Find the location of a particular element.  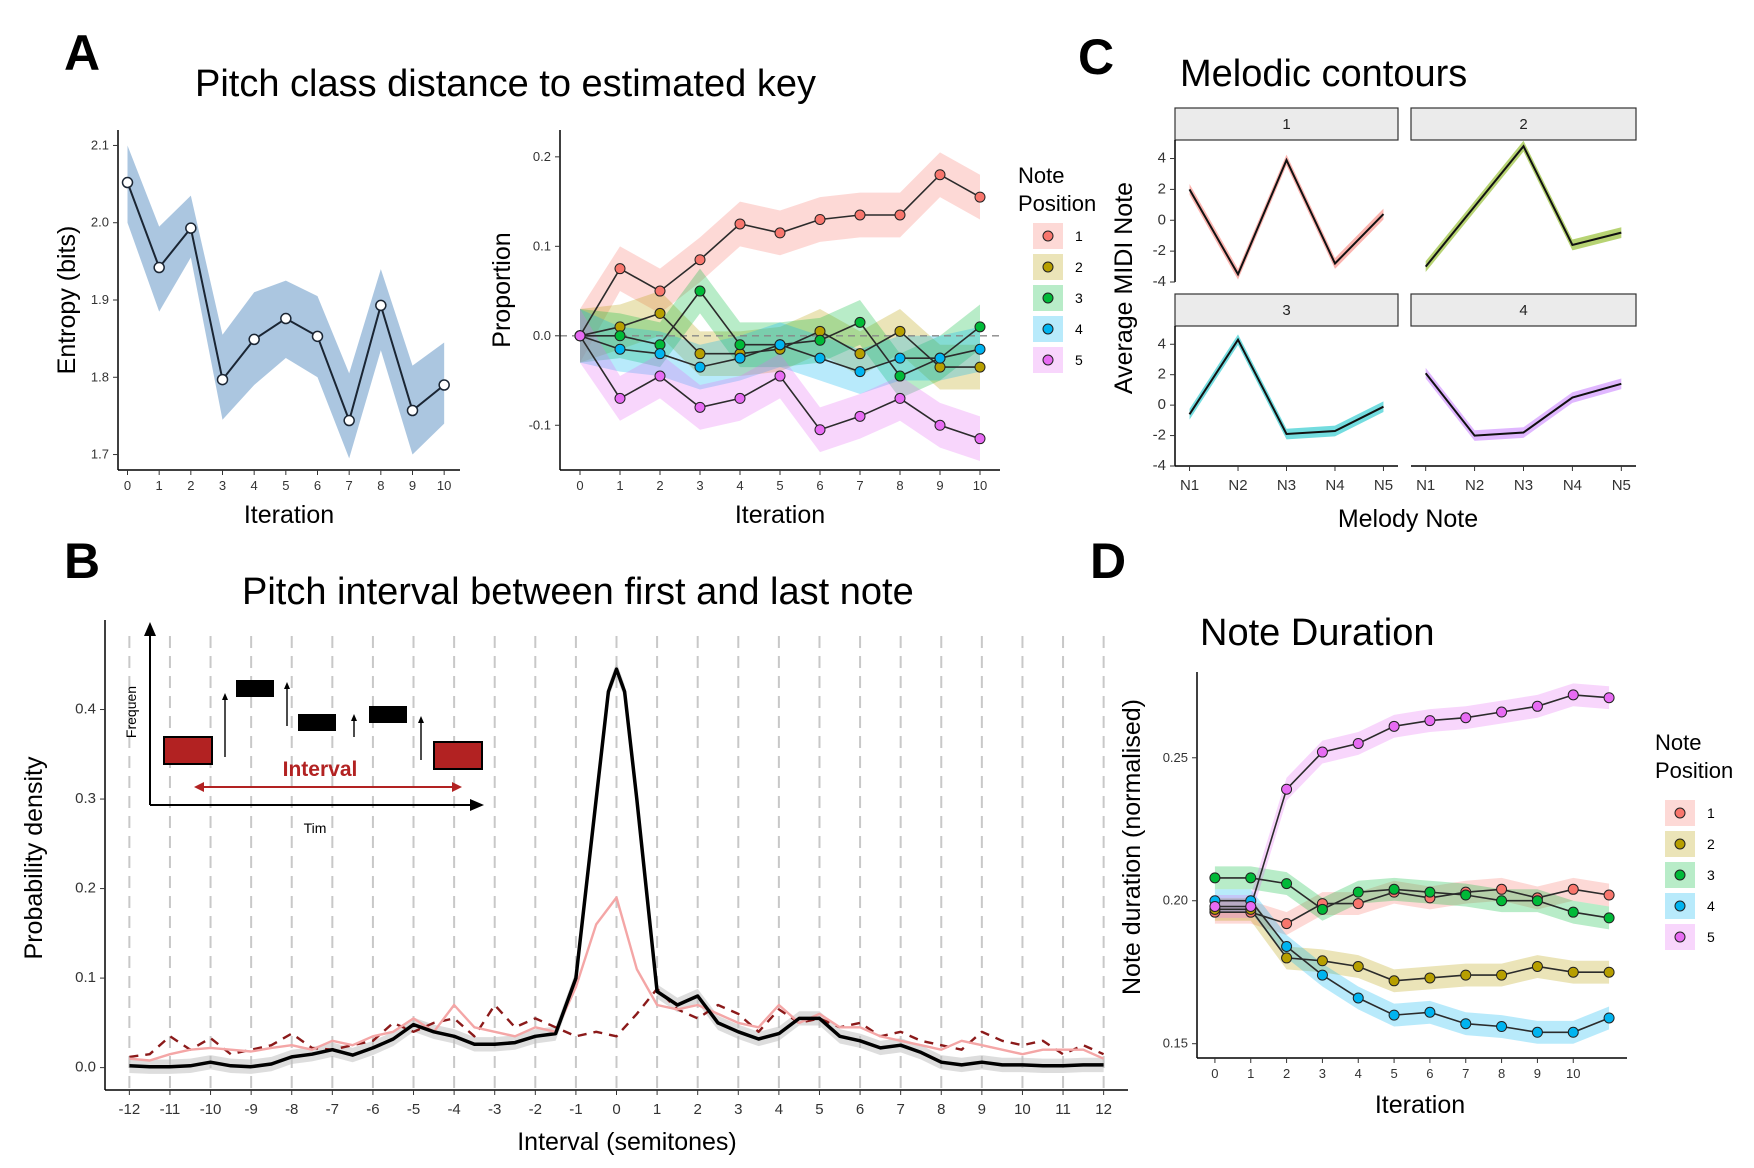

duration-xtick-label: 6 is located at coordinates (1429, 1073).